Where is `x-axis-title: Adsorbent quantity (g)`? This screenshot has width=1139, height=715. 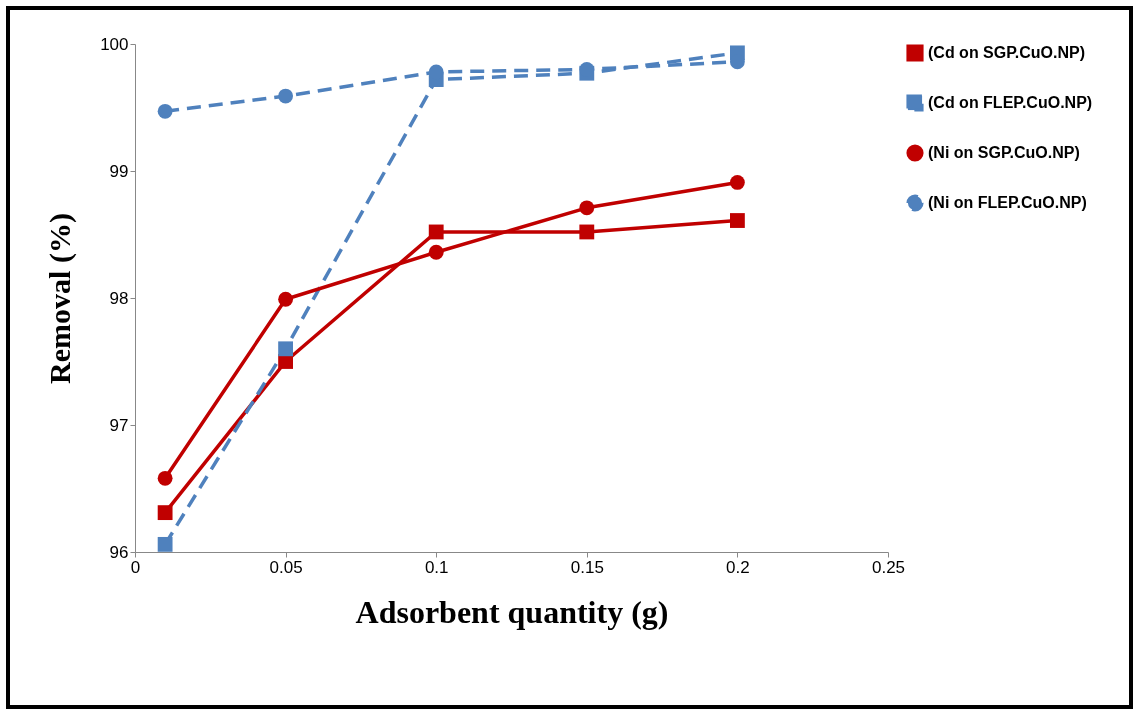 x-axis-title: Adsorbent quantity (g) is located at coordinates (512, 611).